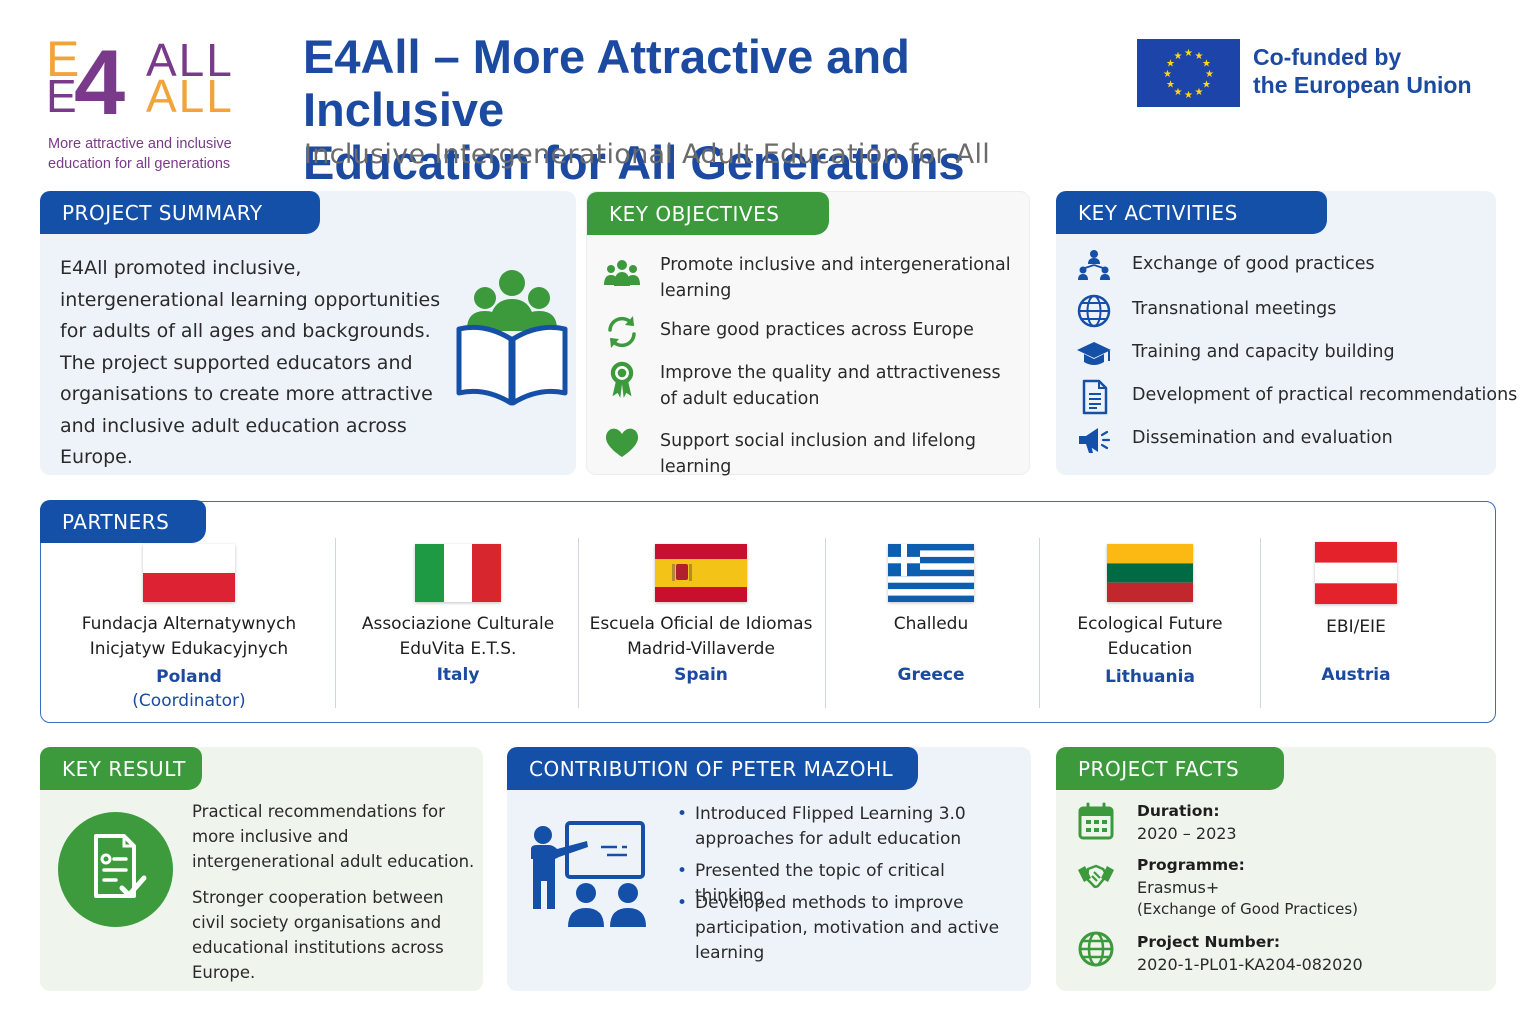  What do you see at coordinates (1188, 73) in the screenshot?
I see `eu-flag-icon: ★ ★ ★ ★ ★ ★ ★ ★ ★ ★ ★ ★` at bounding box center [1188, 73].